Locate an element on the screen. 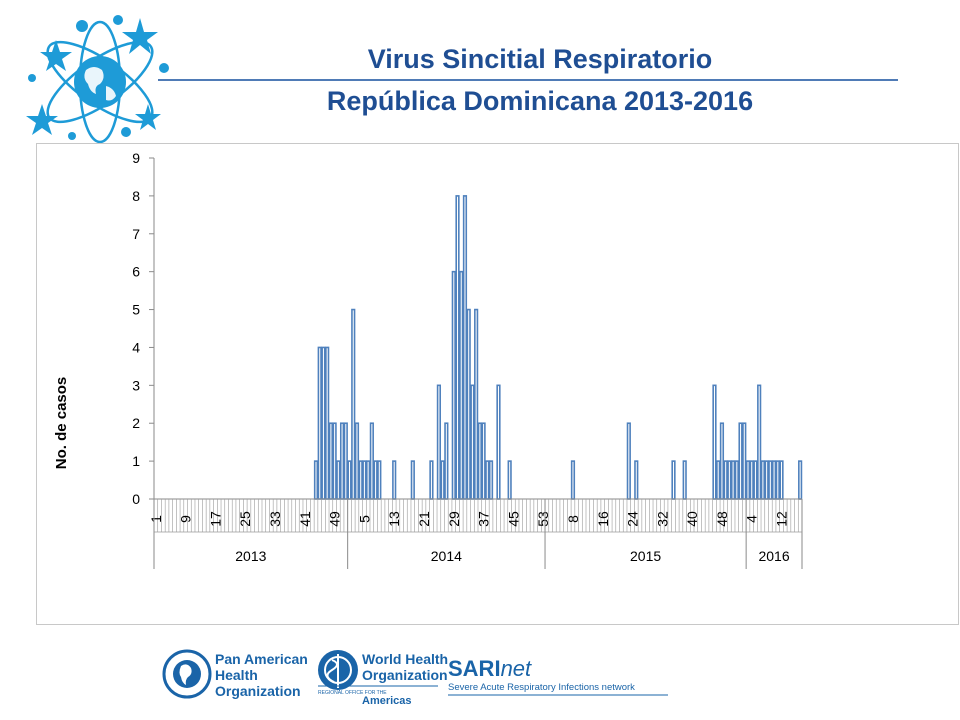 This screenshot has height=720, width=960. svg-text: SARInet is located at coordinates (490, 668).